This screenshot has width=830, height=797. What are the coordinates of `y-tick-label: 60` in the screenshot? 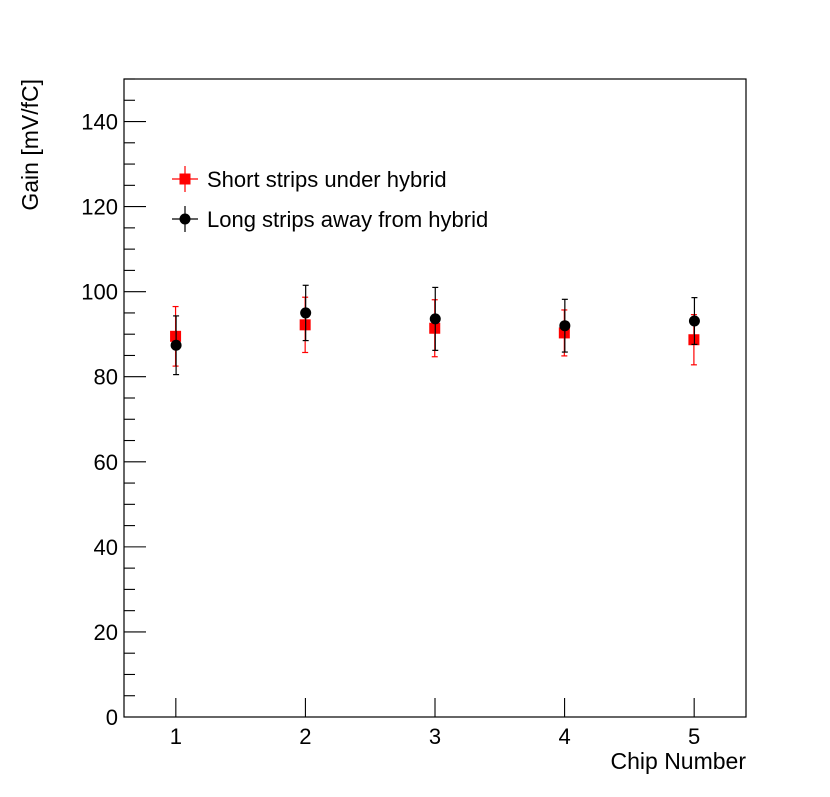 It's located at (106, 462).